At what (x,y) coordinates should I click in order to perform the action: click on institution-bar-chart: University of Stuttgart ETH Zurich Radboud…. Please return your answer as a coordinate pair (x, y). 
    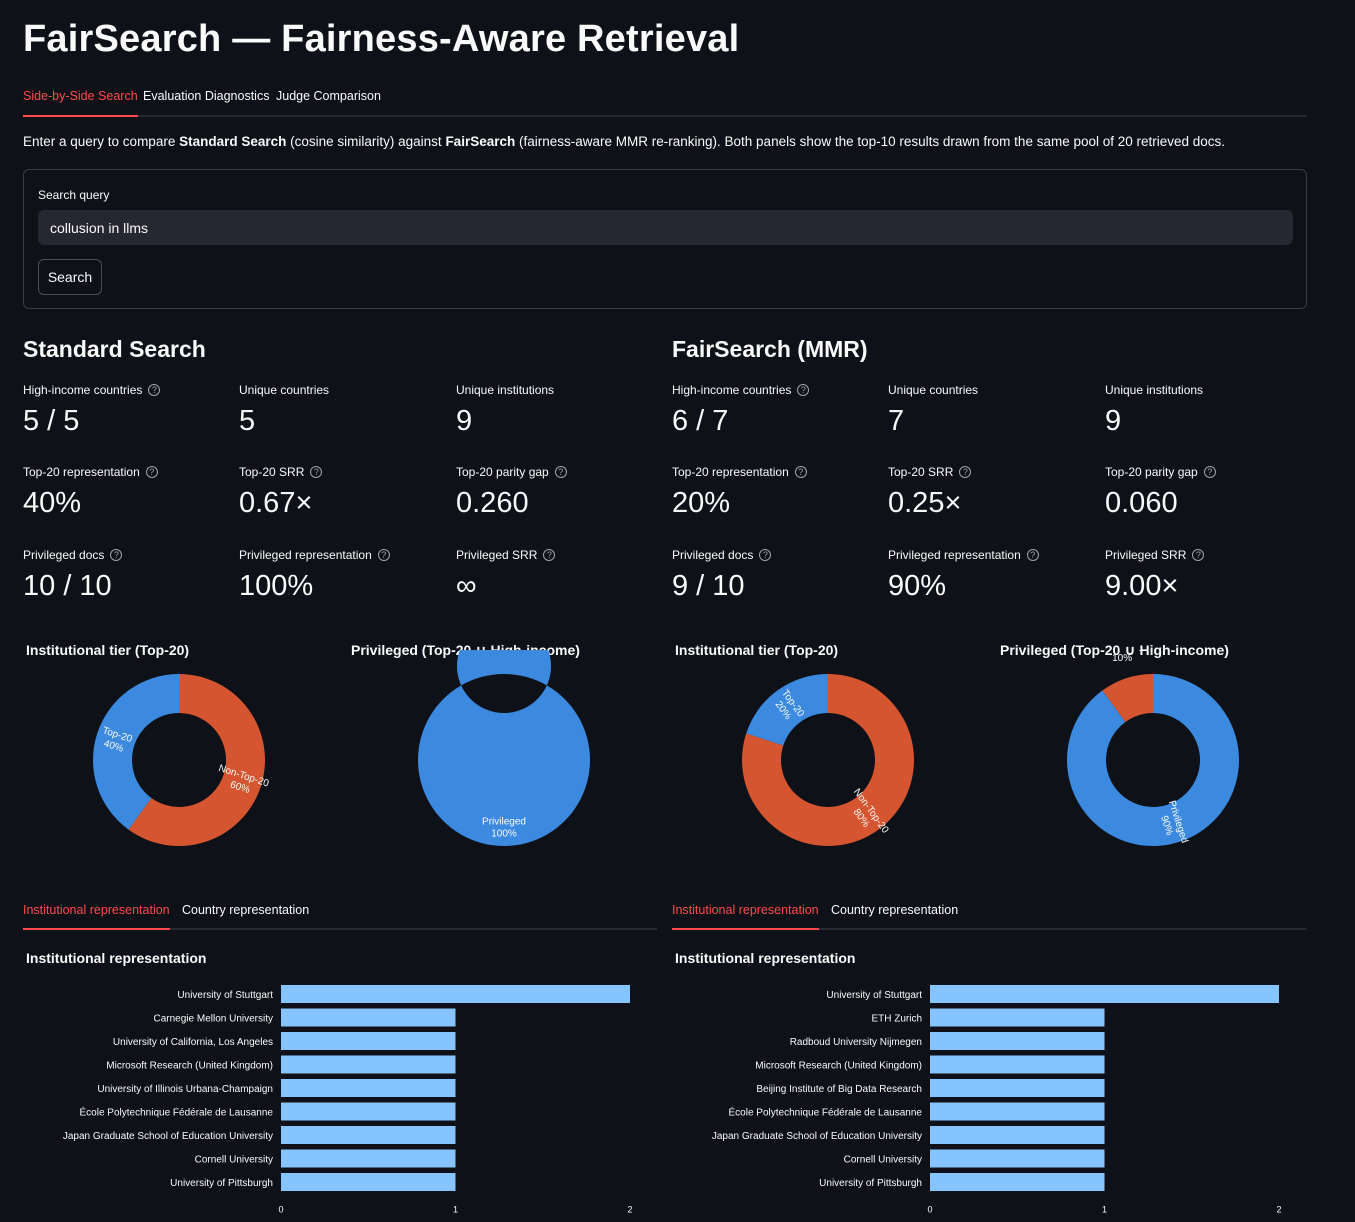
    Looking at the image, I should click on (997, 1100).